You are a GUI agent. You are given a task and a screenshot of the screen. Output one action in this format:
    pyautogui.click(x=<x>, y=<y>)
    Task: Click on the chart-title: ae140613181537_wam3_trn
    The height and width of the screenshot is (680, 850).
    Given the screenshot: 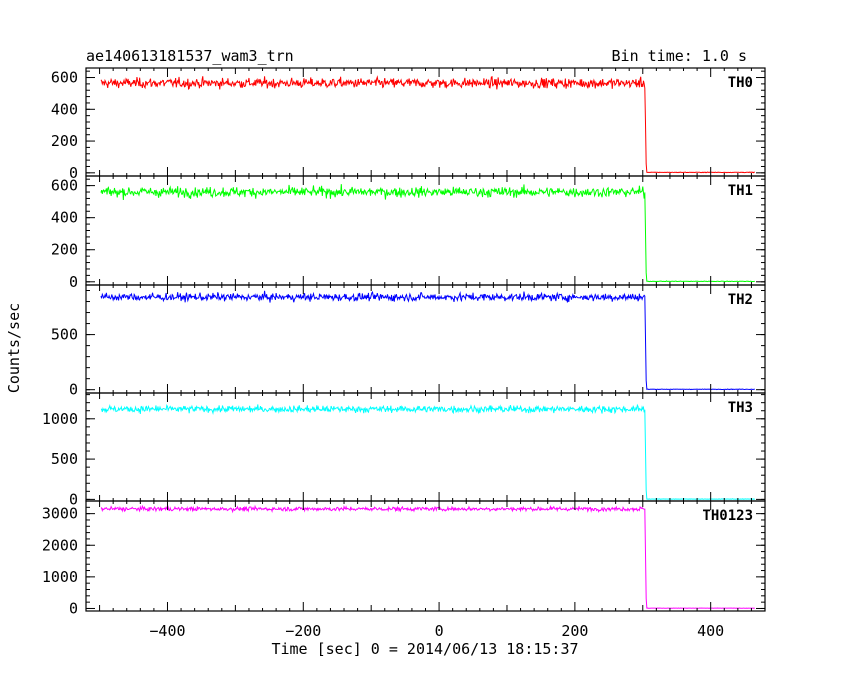 What is the action you would take?
    pyautogui.click(x=190, y=56)
    